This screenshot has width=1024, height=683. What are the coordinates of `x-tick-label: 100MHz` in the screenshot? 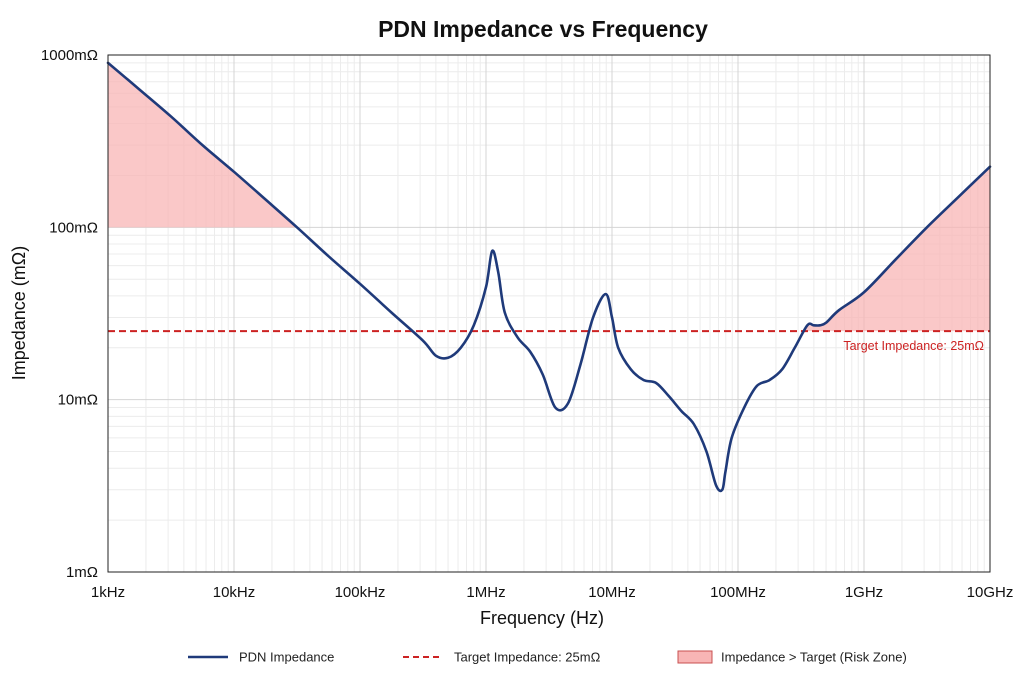 It's located at (738, 592).